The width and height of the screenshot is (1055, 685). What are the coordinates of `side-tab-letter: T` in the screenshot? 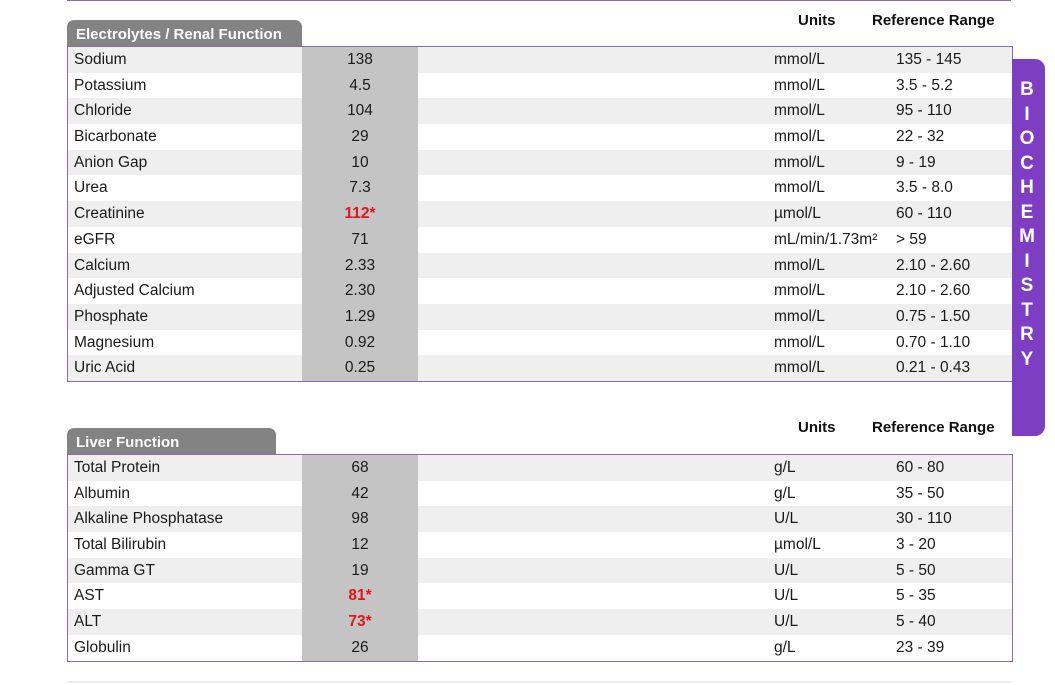 It's located at (1027, 310).